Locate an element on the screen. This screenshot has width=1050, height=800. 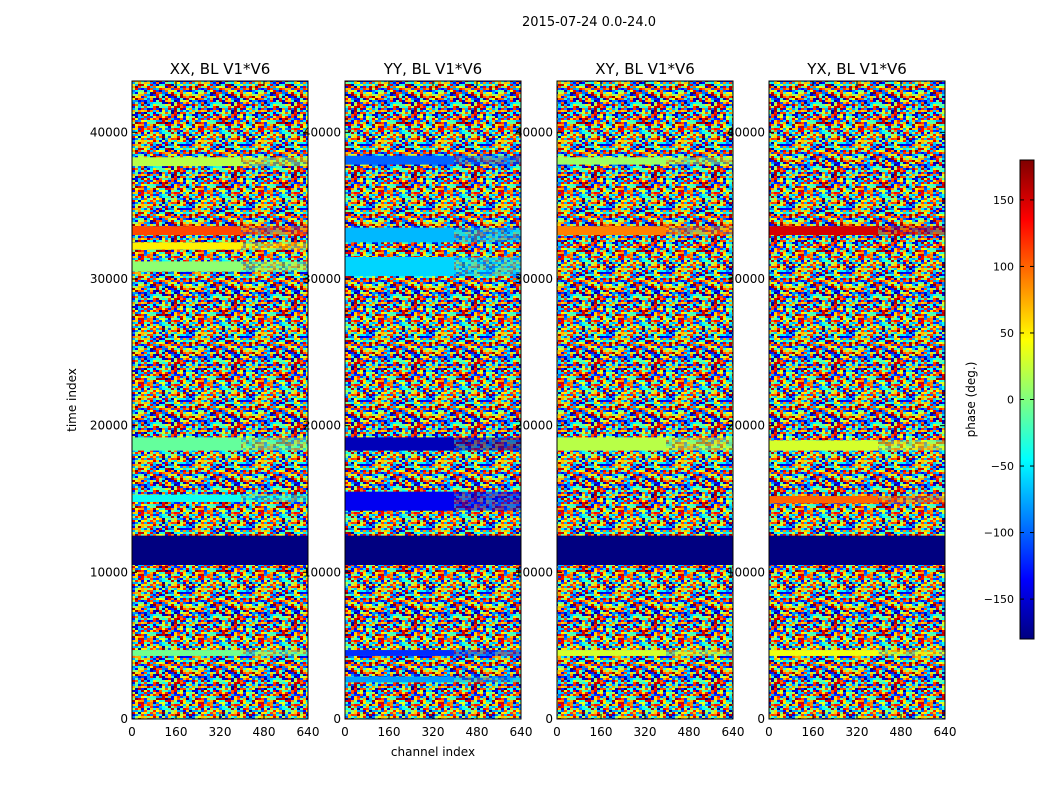
colorbar-tick-label: −50 is located at coordinates (1002, 466).